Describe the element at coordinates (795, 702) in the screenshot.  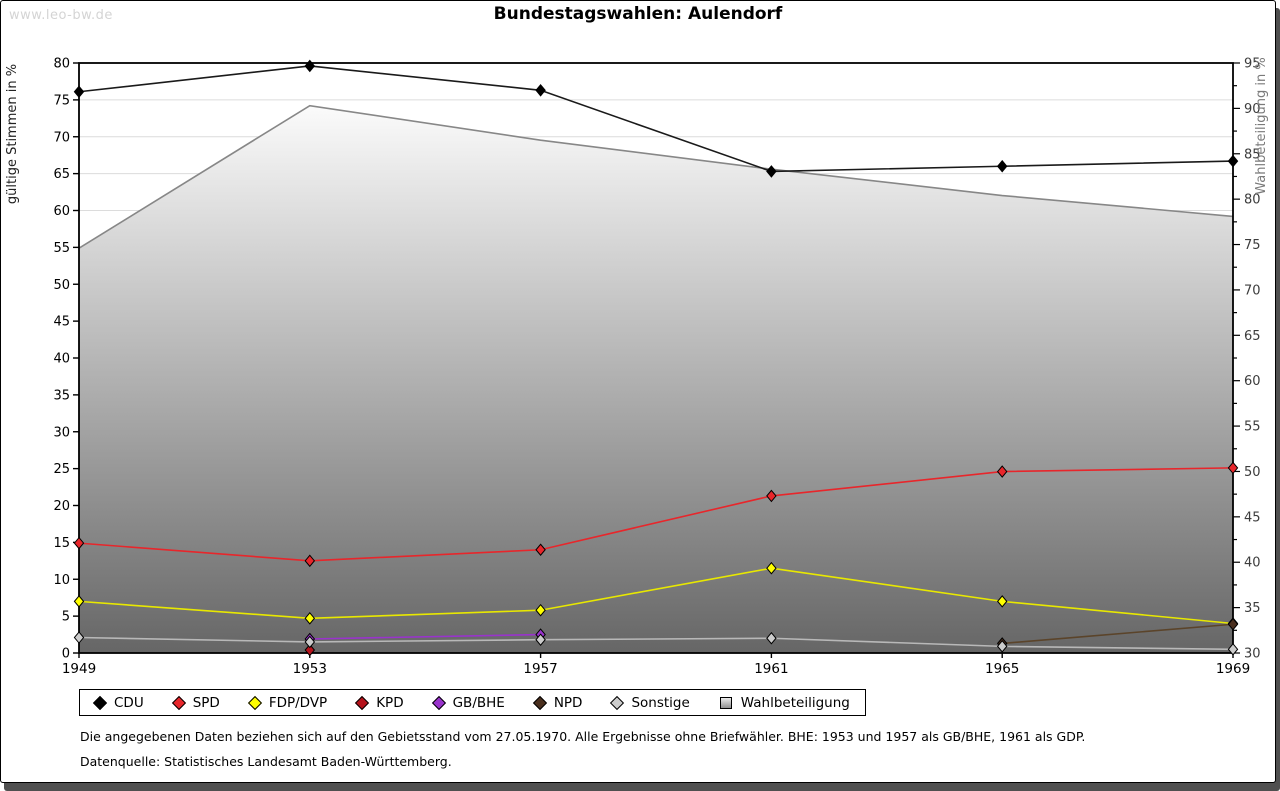
I see `legend-label: Wahlbeteiligung` at that location.